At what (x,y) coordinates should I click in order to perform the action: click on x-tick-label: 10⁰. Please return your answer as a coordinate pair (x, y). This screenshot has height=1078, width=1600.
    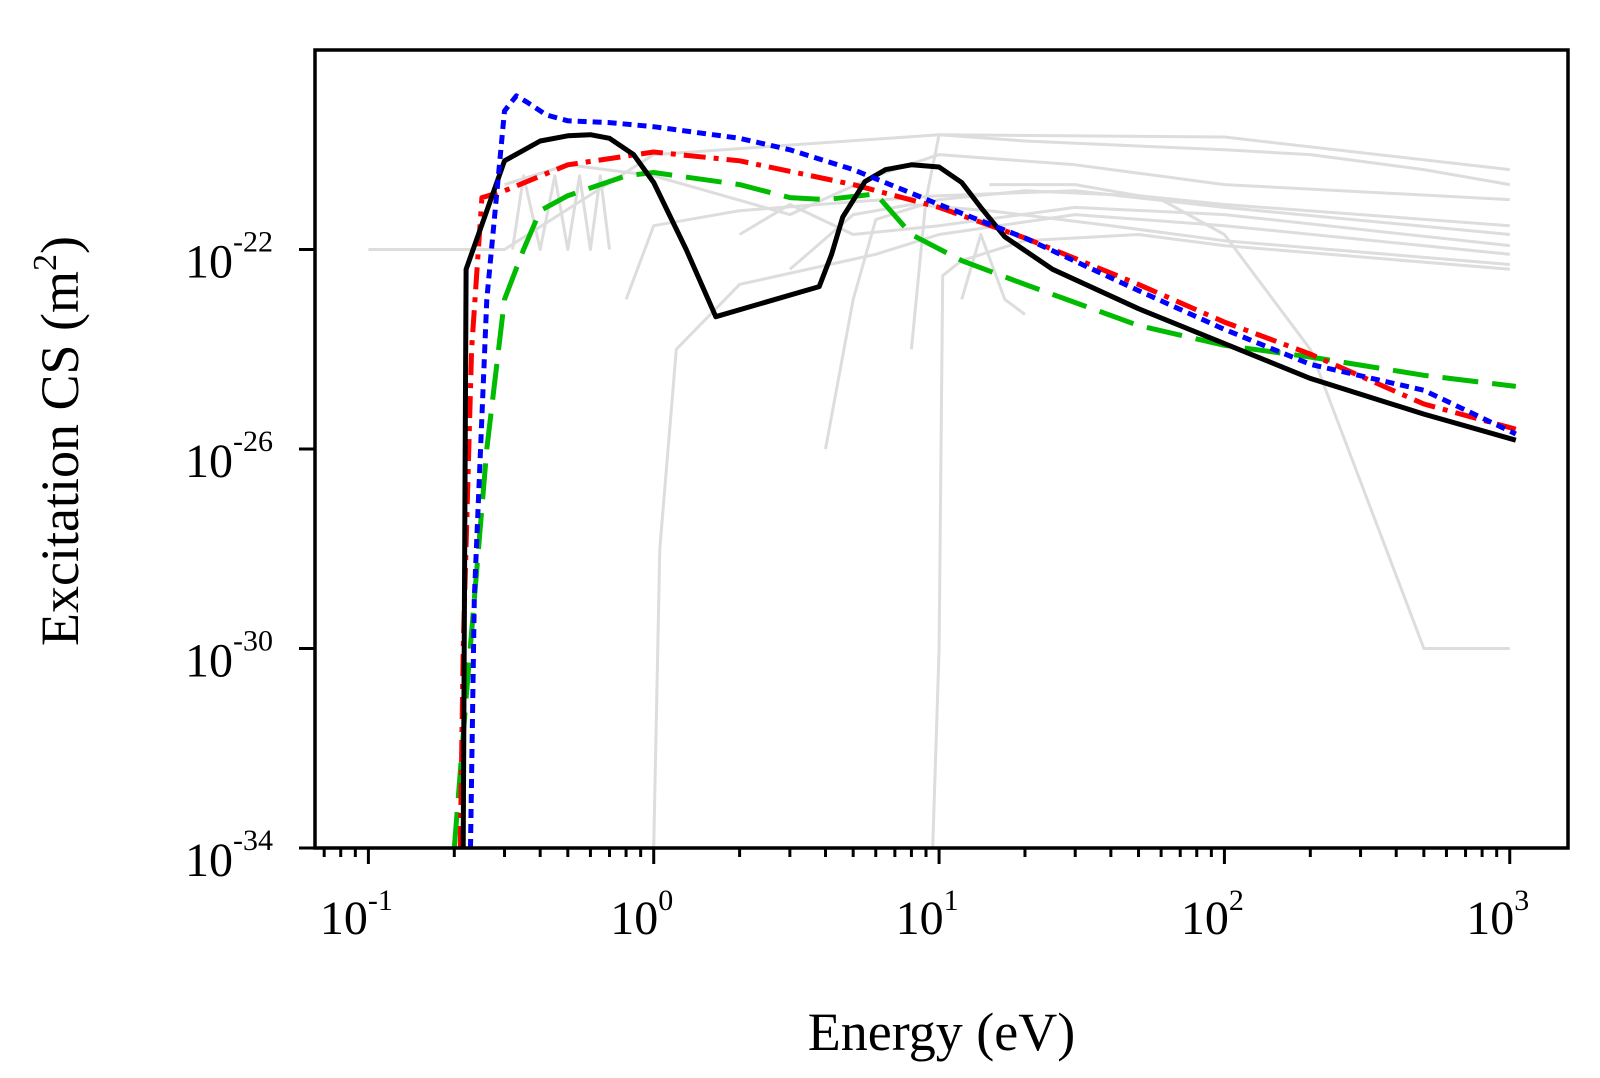
    Looking at the image, I should click on (641, 914).